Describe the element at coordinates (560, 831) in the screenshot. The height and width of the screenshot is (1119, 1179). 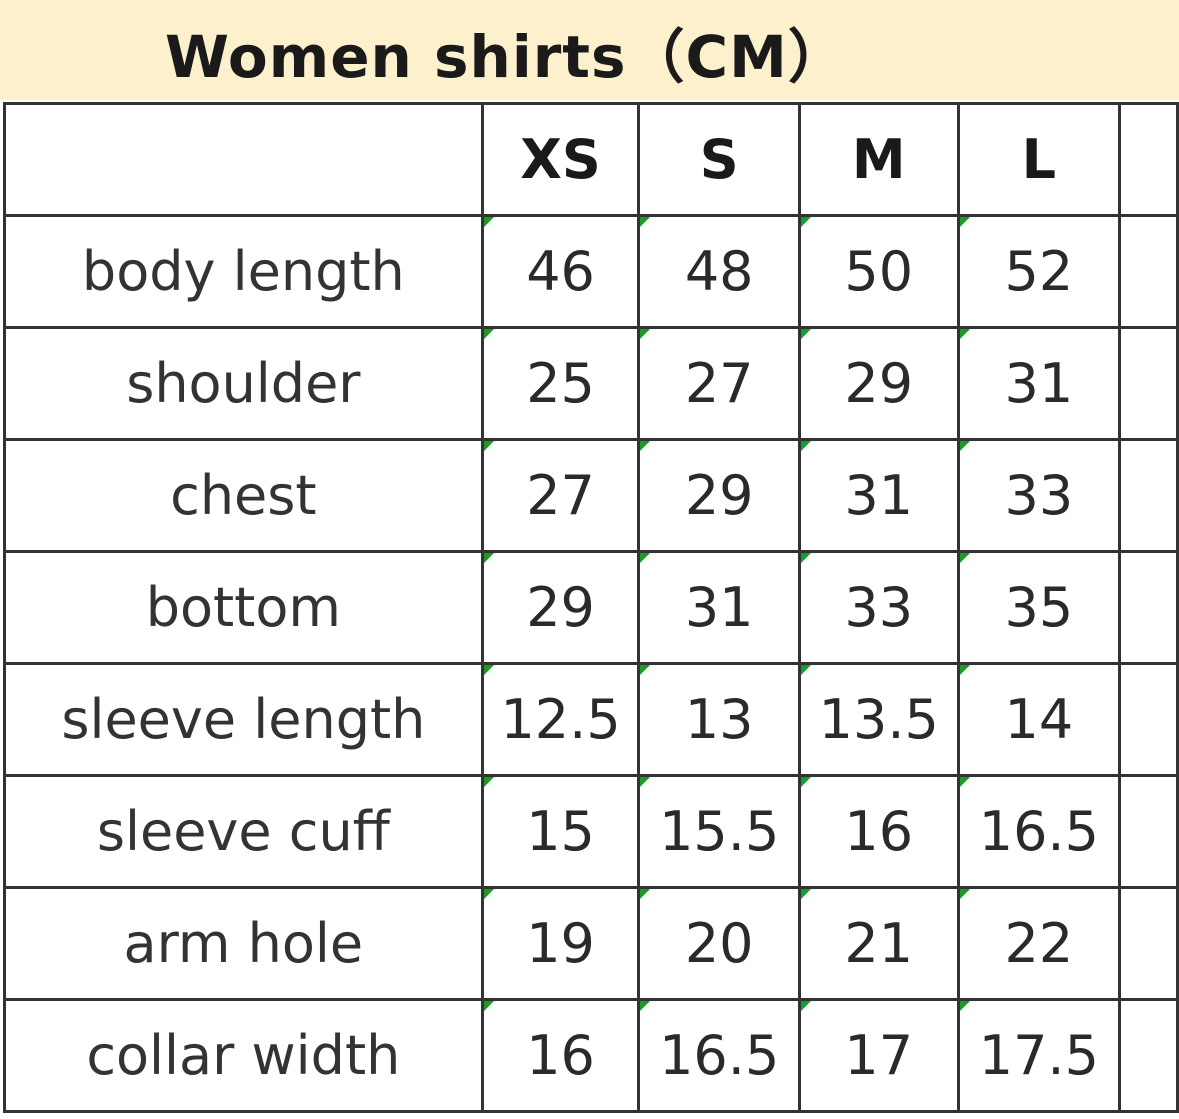
I see `value-cell: 15` at that location.